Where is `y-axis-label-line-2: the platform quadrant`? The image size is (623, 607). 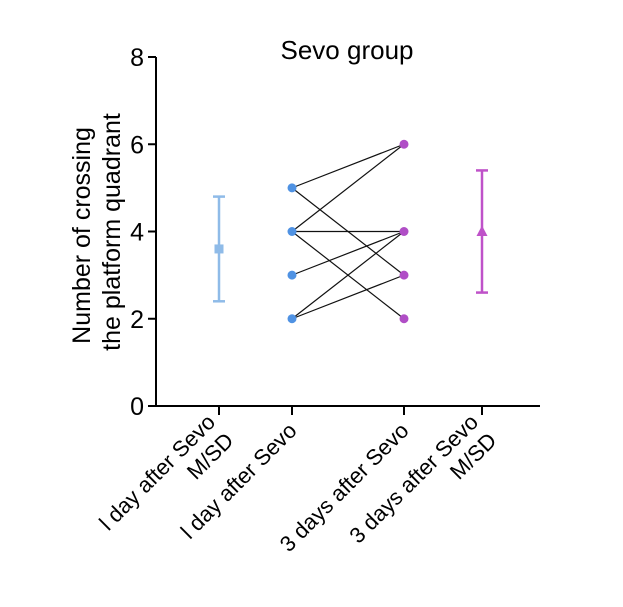
y-axis-label-line-2: the platform quadrant is located at coordinates (112, 232).